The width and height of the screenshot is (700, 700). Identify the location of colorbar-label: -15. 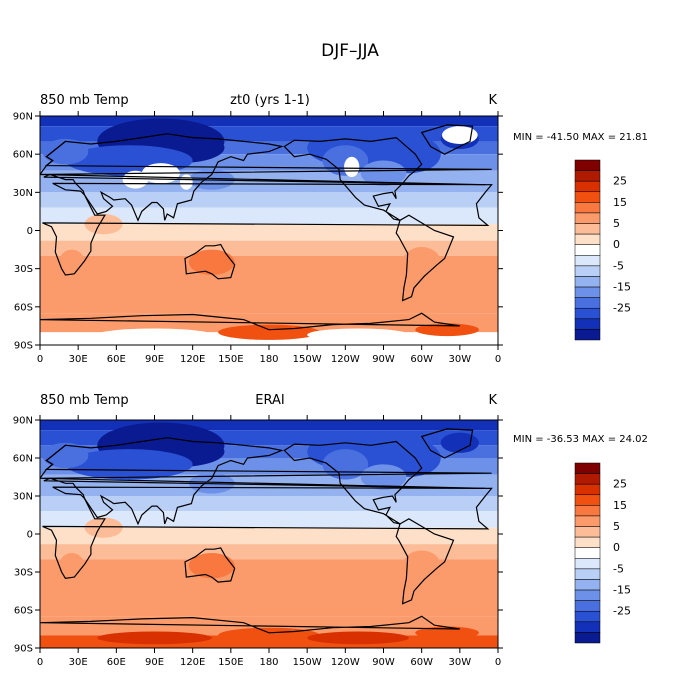
(622, 590).